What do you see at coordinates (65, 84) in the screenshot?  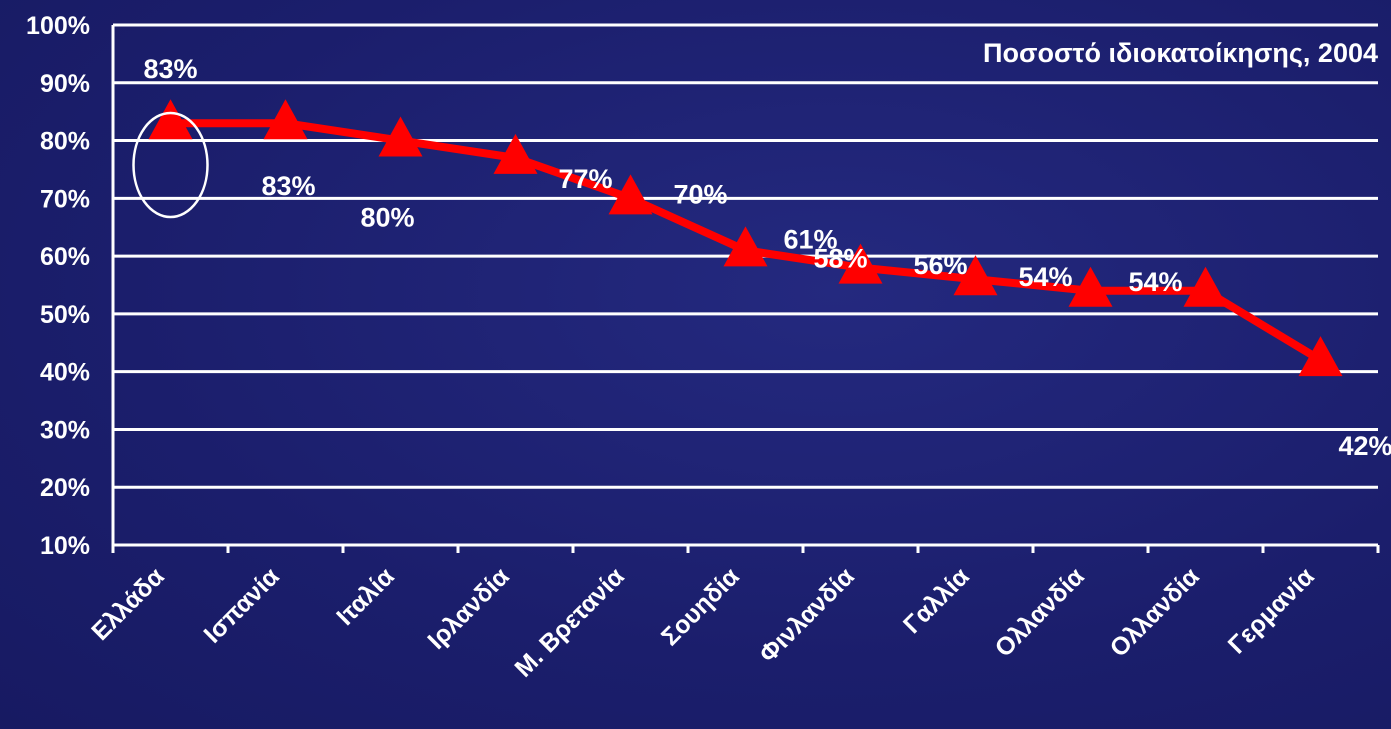 I see `y-tick-label: 90%` at bounding box center [65, 84].